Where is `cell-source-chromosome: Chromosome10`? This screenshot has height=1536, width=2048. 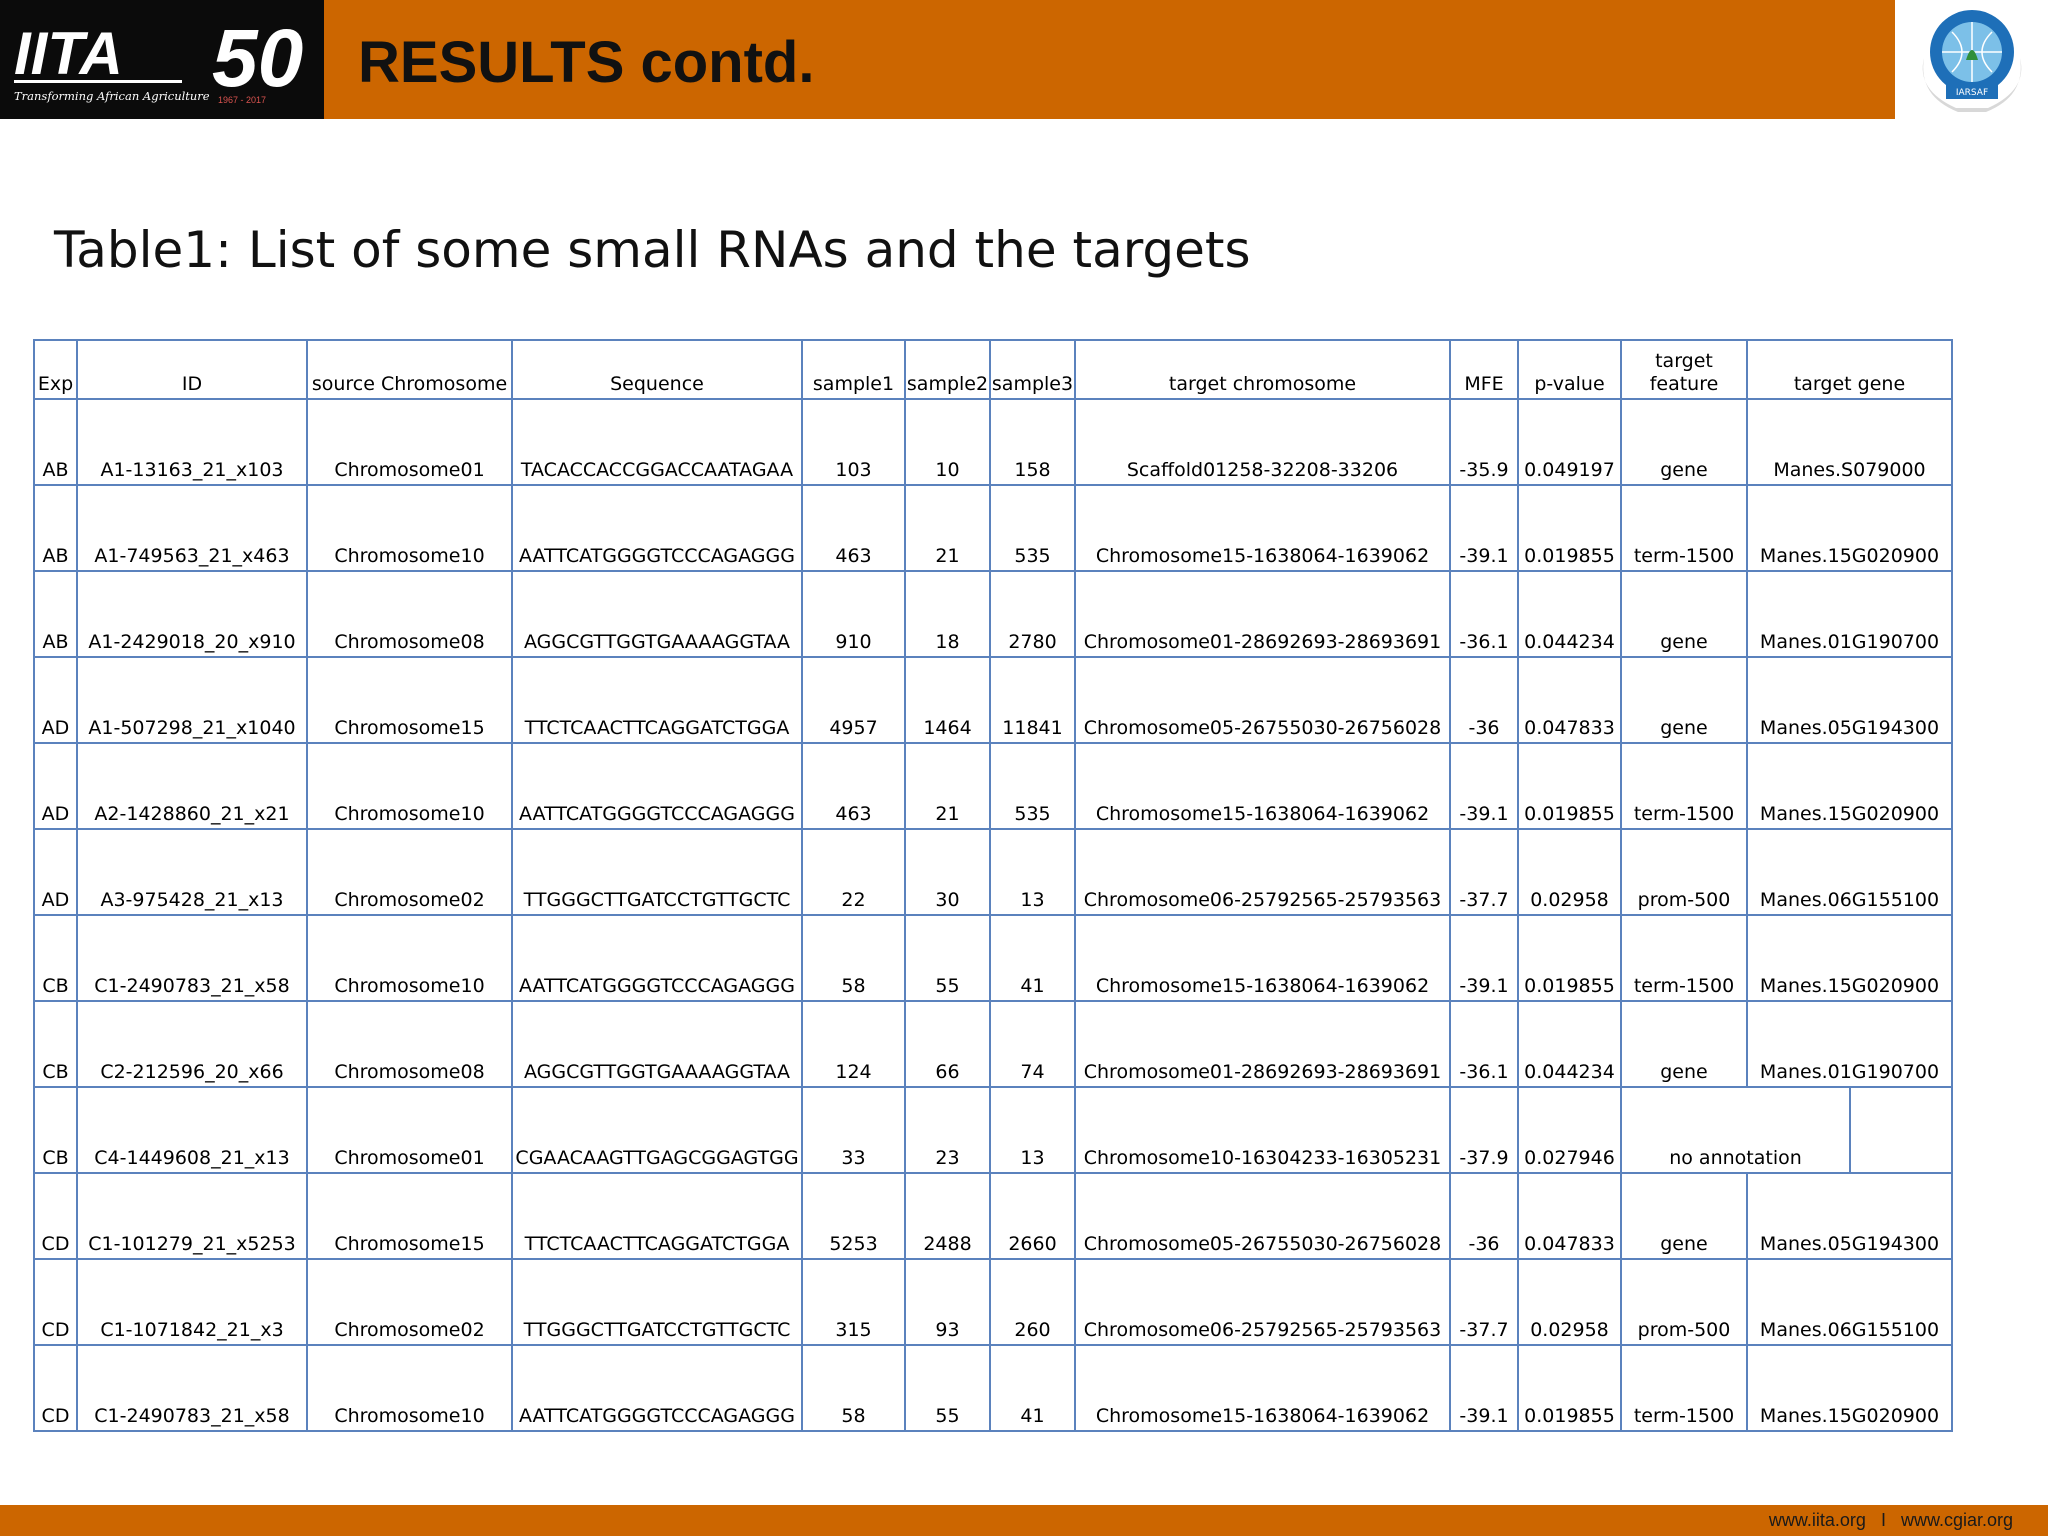 cell-source-chromosome: Chromosome10 is located at coordinates (409, 1388).